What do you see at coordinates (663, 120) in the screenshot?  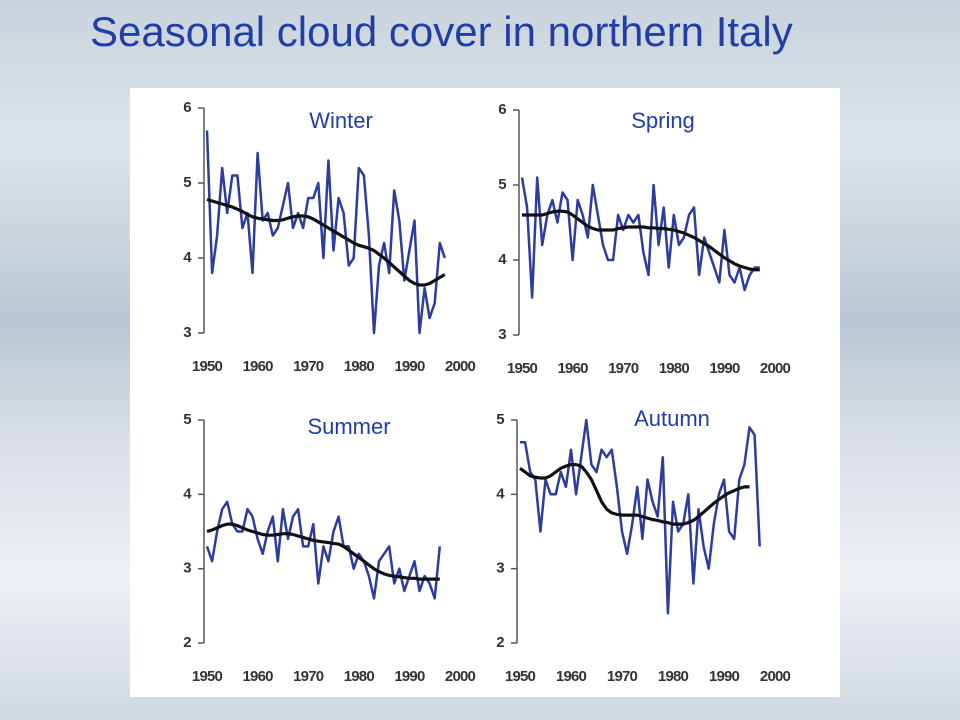 I see `chart-title: Spring` at bounding box center [663, 120].